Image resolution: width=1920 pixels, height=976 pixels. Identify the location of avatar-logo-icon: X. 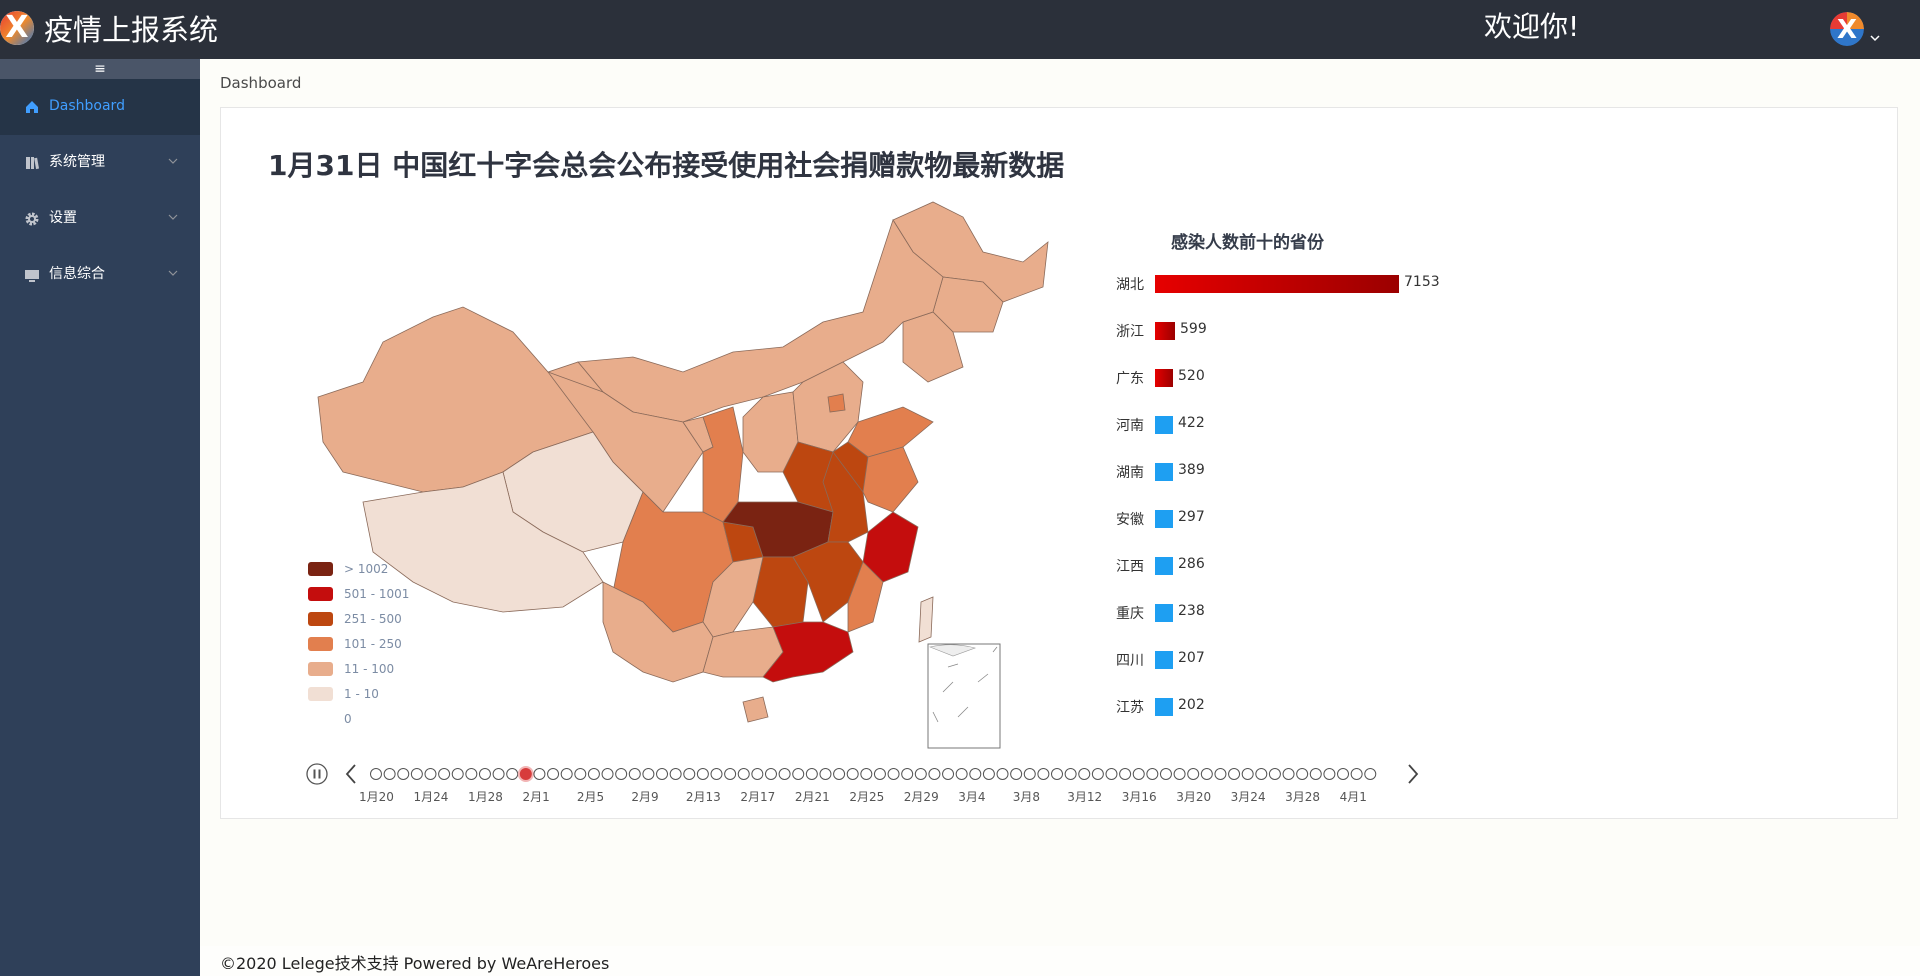
(1847, 29).